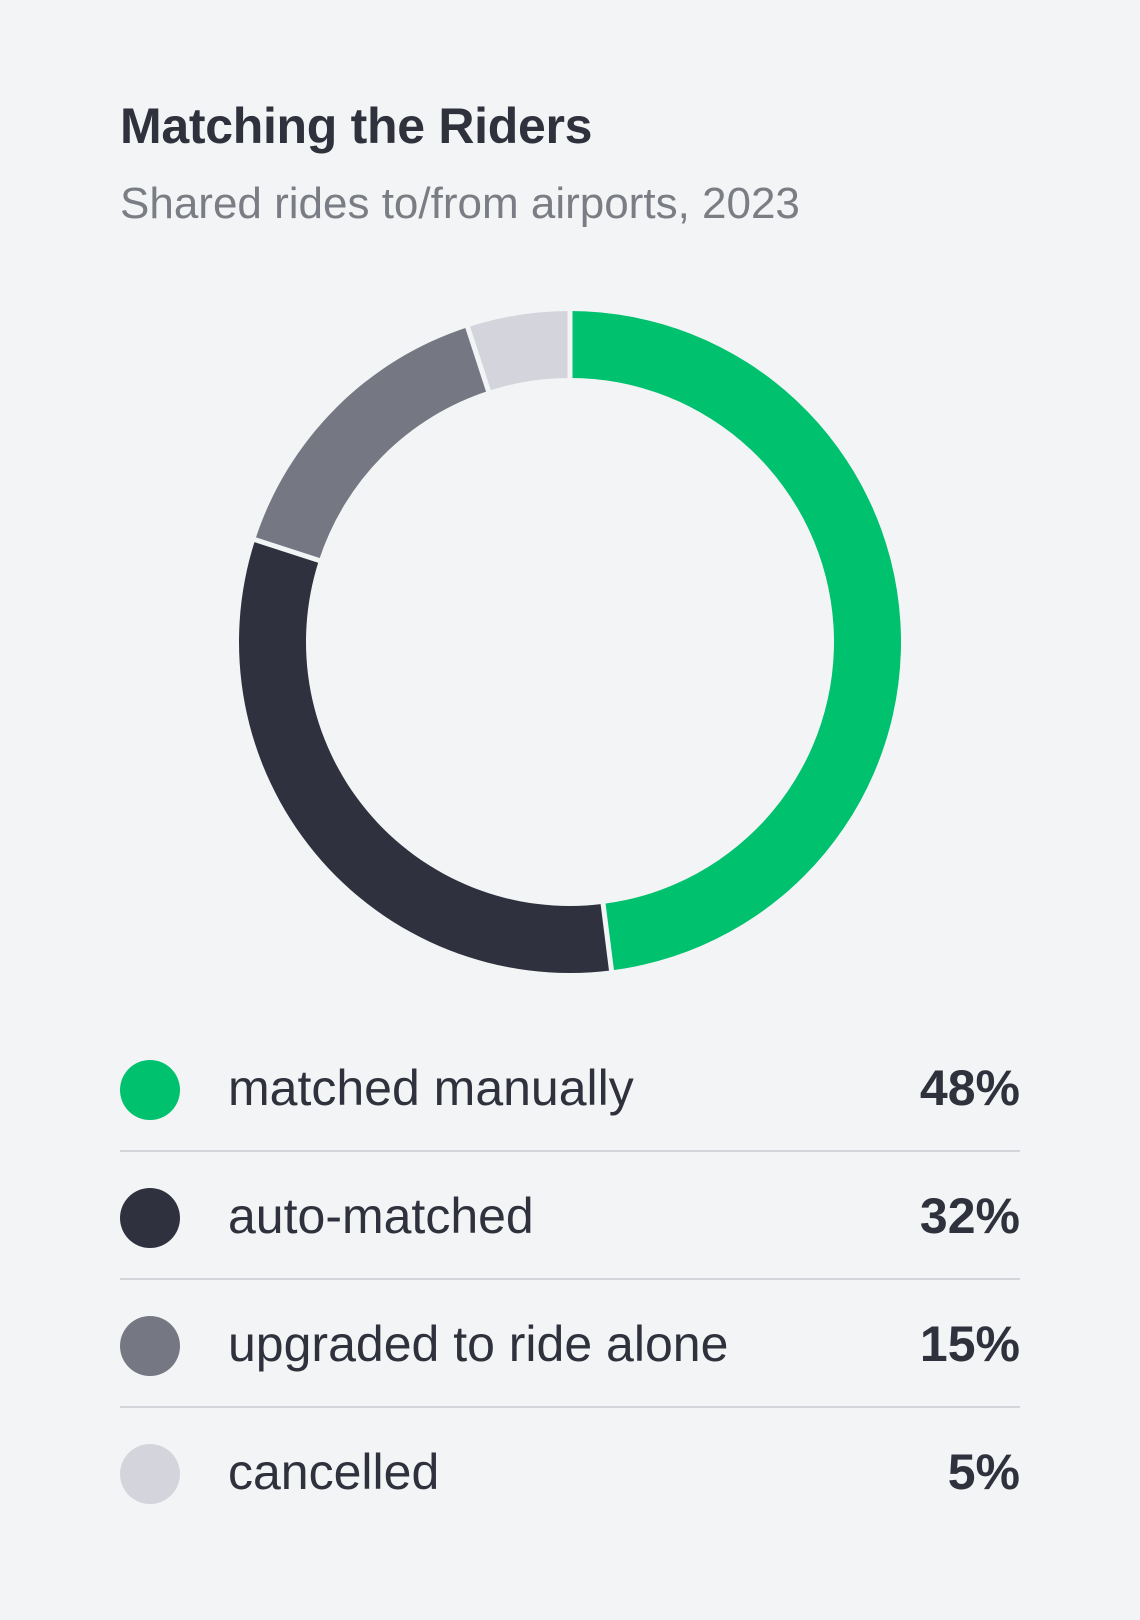  Describe the element at coordinates (570, 1472) in the screenshot. I see `legend-item: cancelled 5%` at that location.